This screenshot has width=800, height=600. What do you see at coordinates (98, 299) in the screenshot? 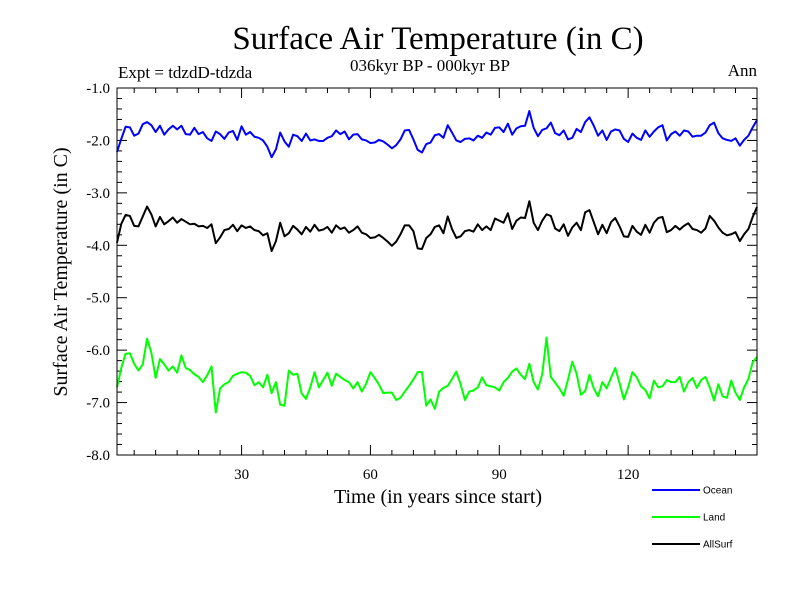
I see `y-tick-label: -5.0` at bounding box center [98, 299].